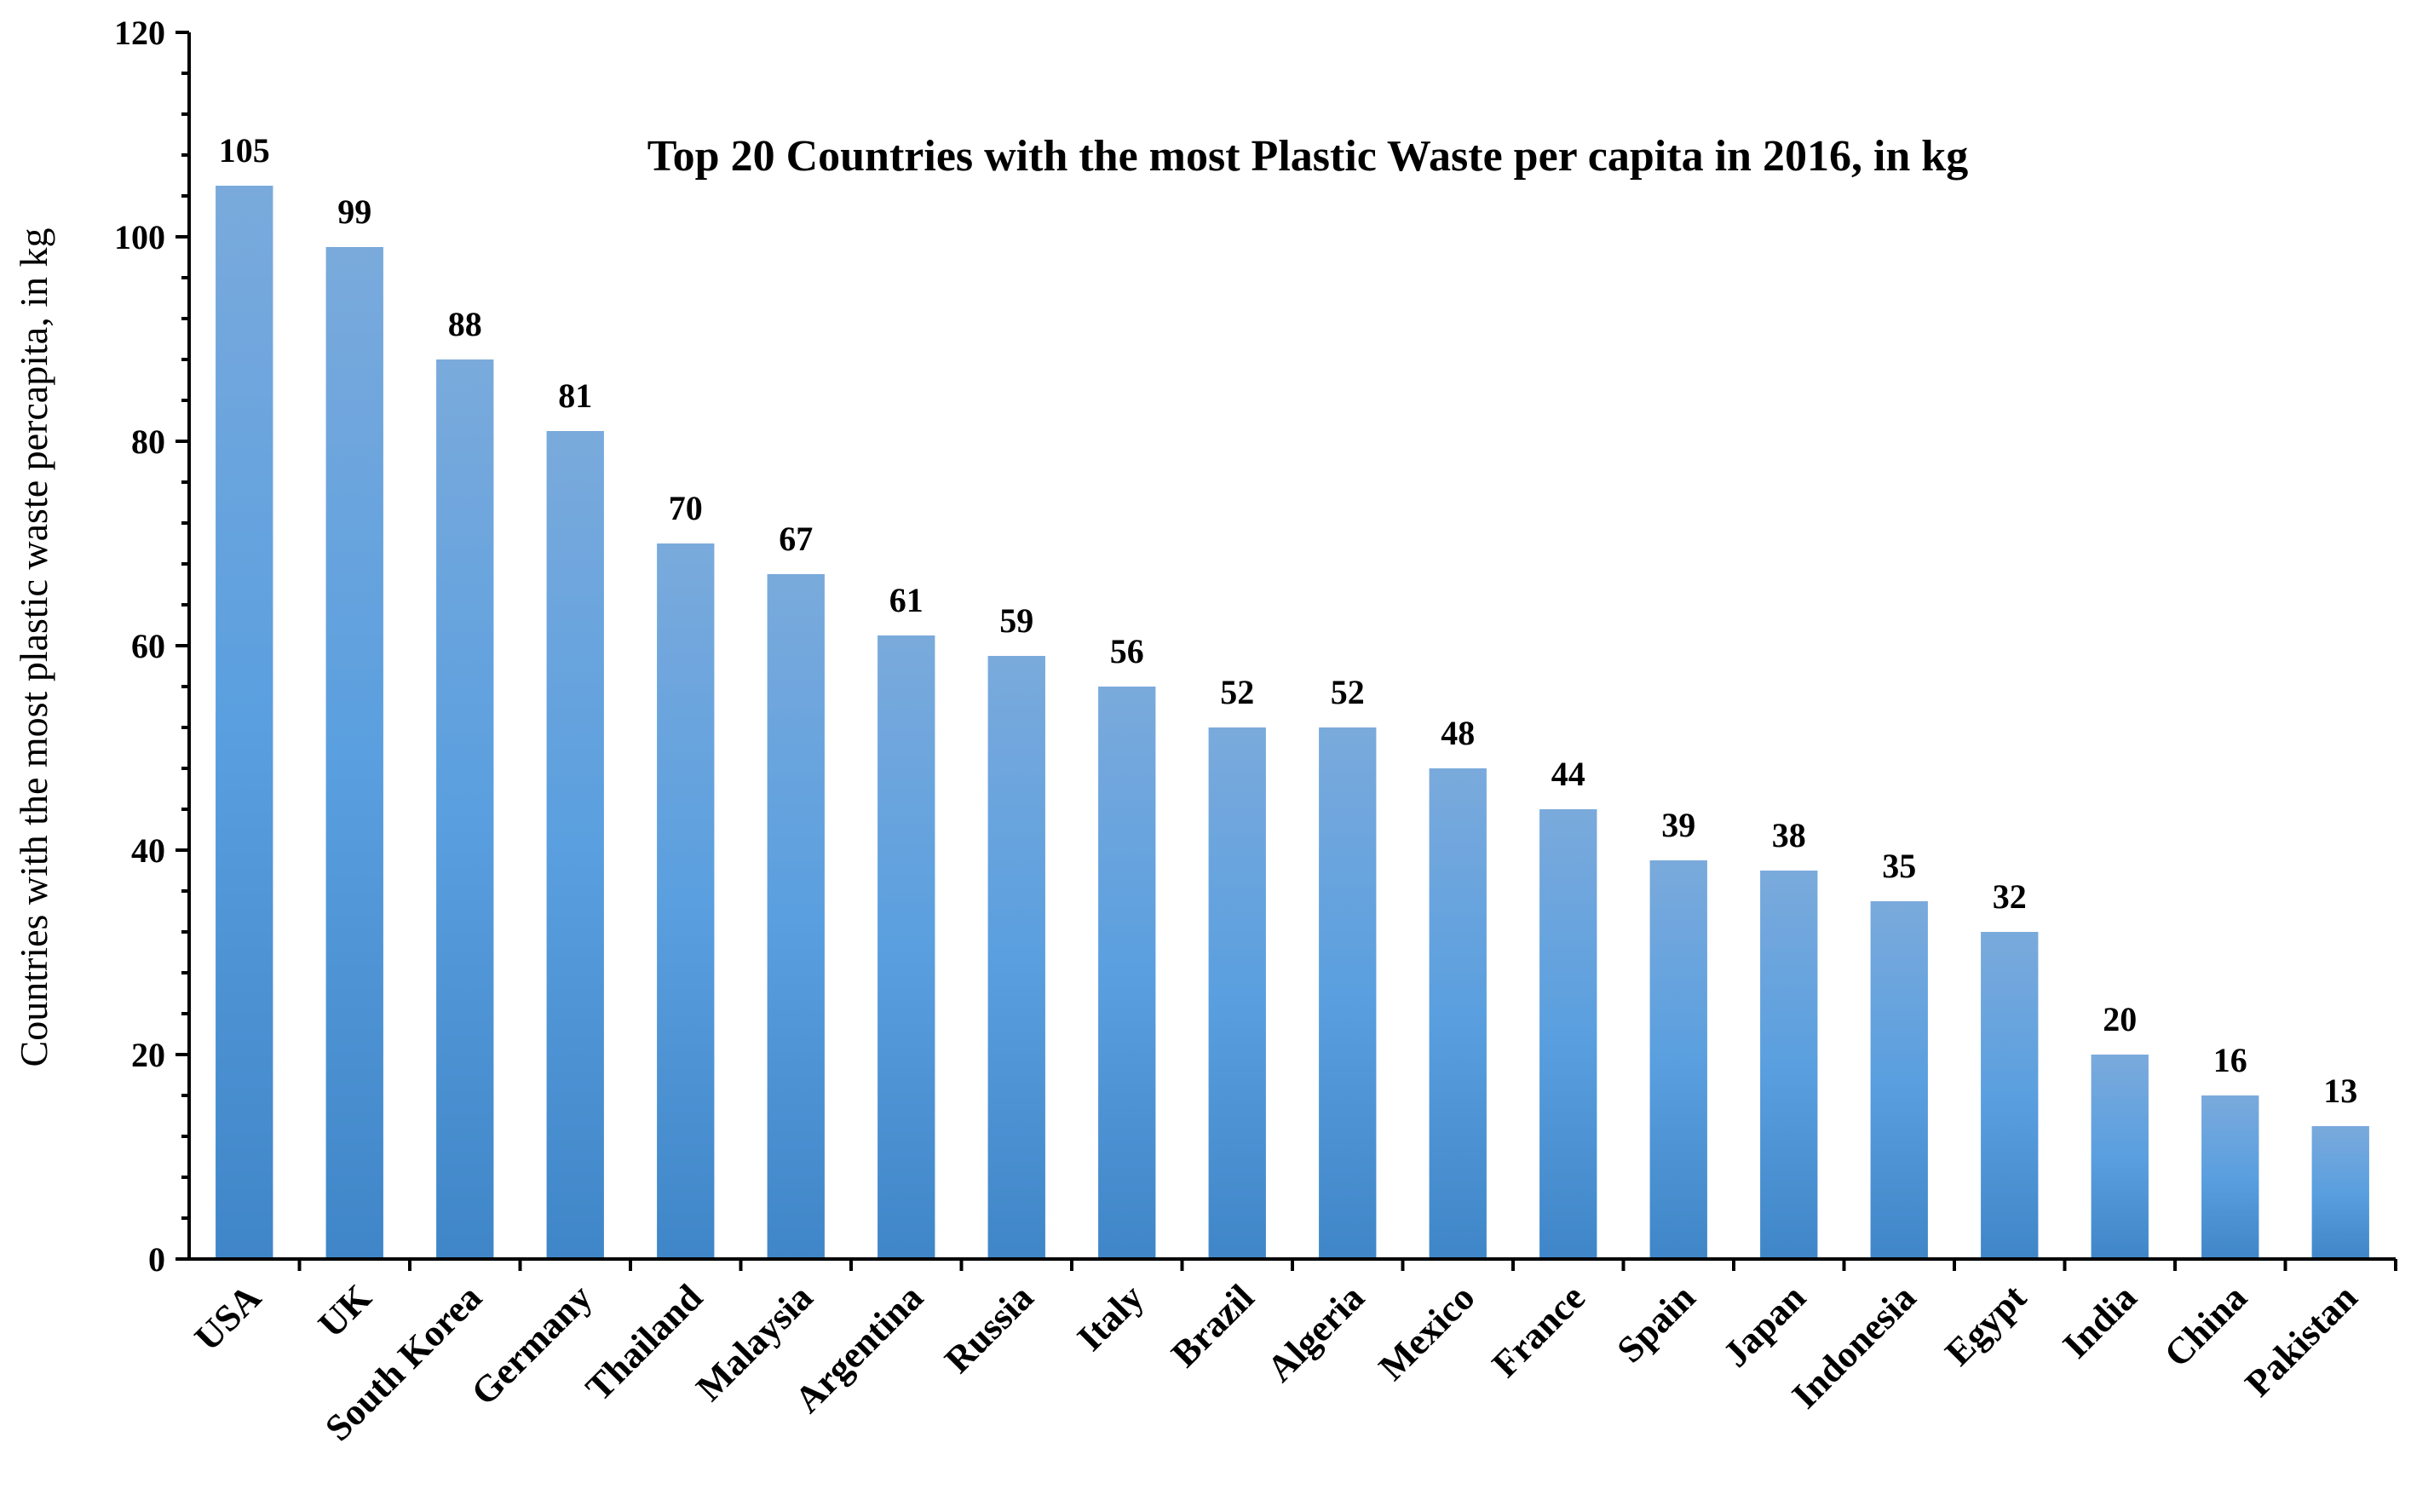 The image size is (2411, 1512). What do you see at coordinates (1127, 973) in the screenshot?
I see `bar-italy` at bounding box center [1127, 973].